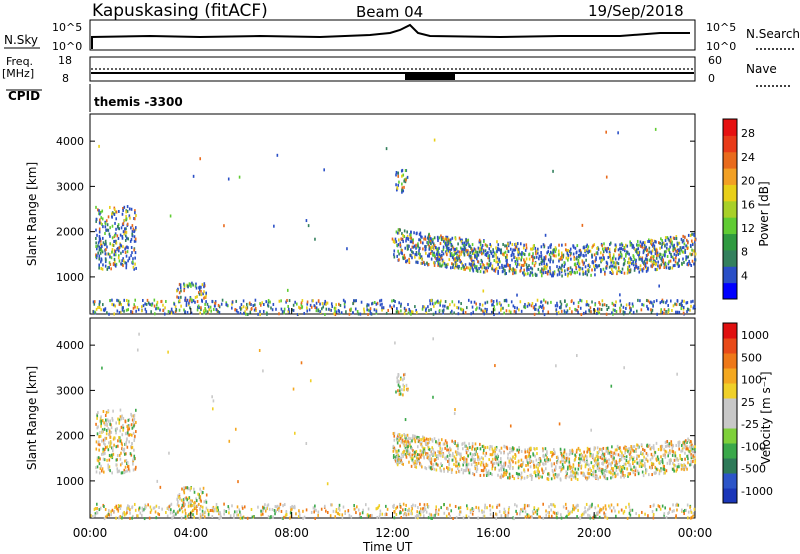  What do you see at coordinates (636, 11) in the screenshot?
I see `date-title: 19/Sep/2018` at bounding box center [636, 11].